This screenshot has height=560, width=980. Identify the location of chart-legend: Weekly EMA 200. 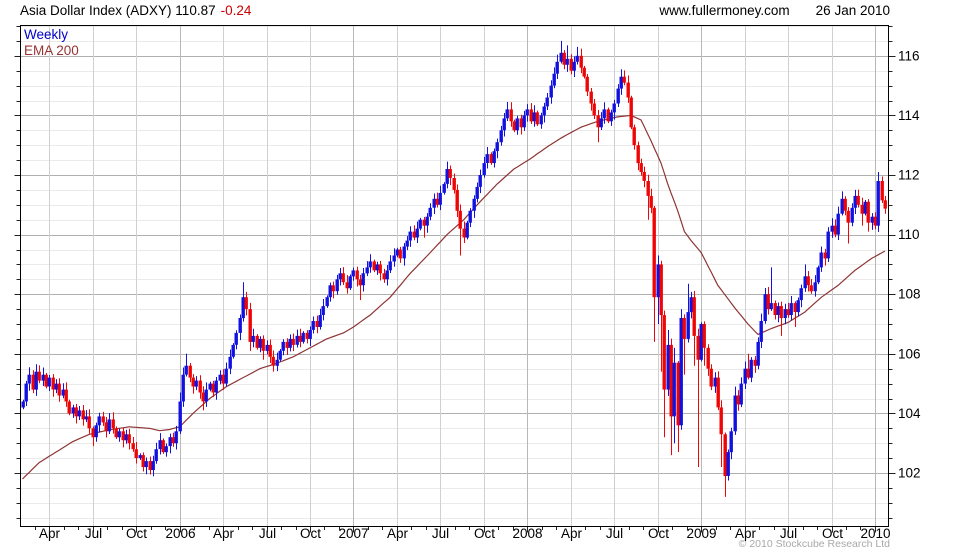
(51, 43).